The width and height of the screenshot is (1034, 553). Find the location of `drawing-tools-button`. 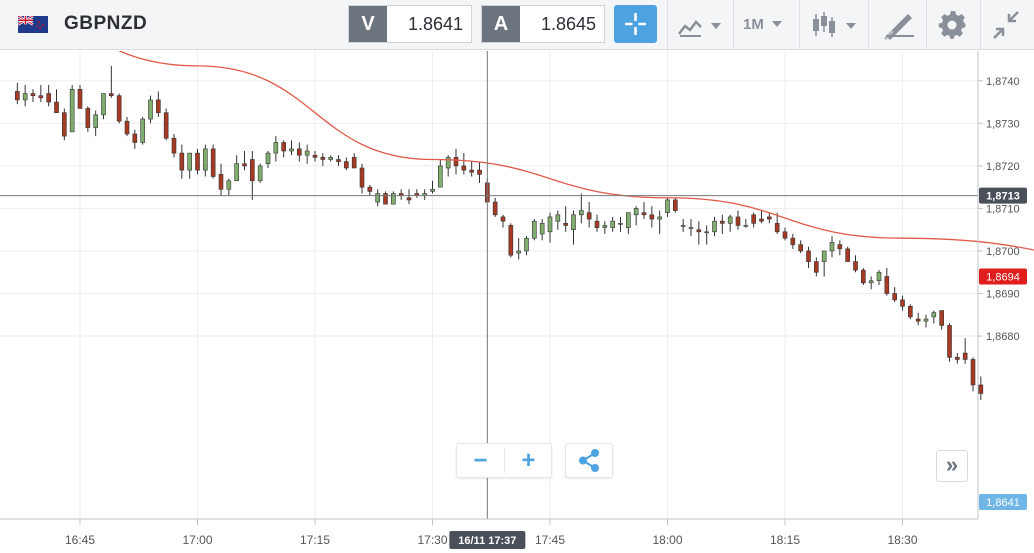

drawing-tools-button is located at coordinates (900, 25).